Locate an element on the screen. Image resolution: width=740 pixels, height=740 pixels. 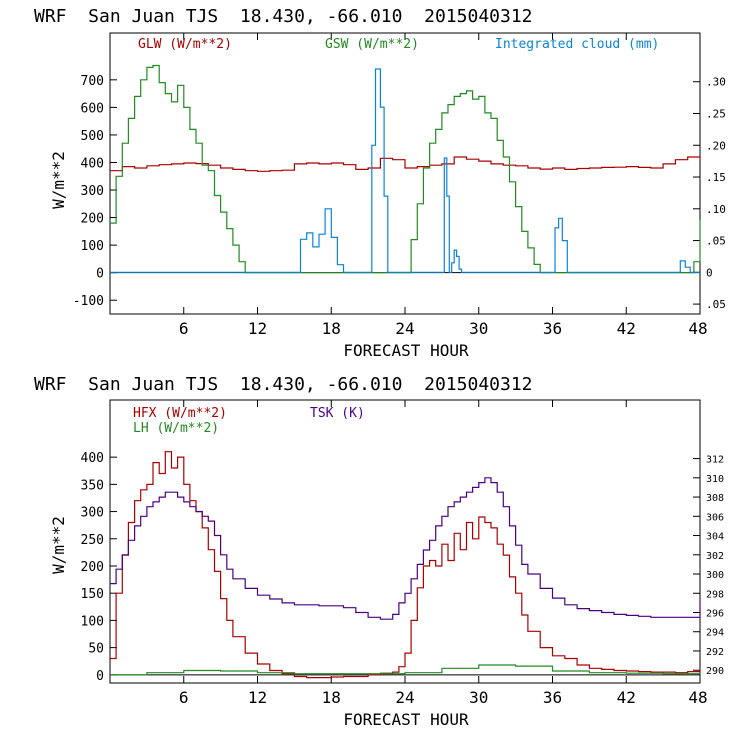
flux-y-axis-label: W/m**2 is located at coordinates (58, 545).